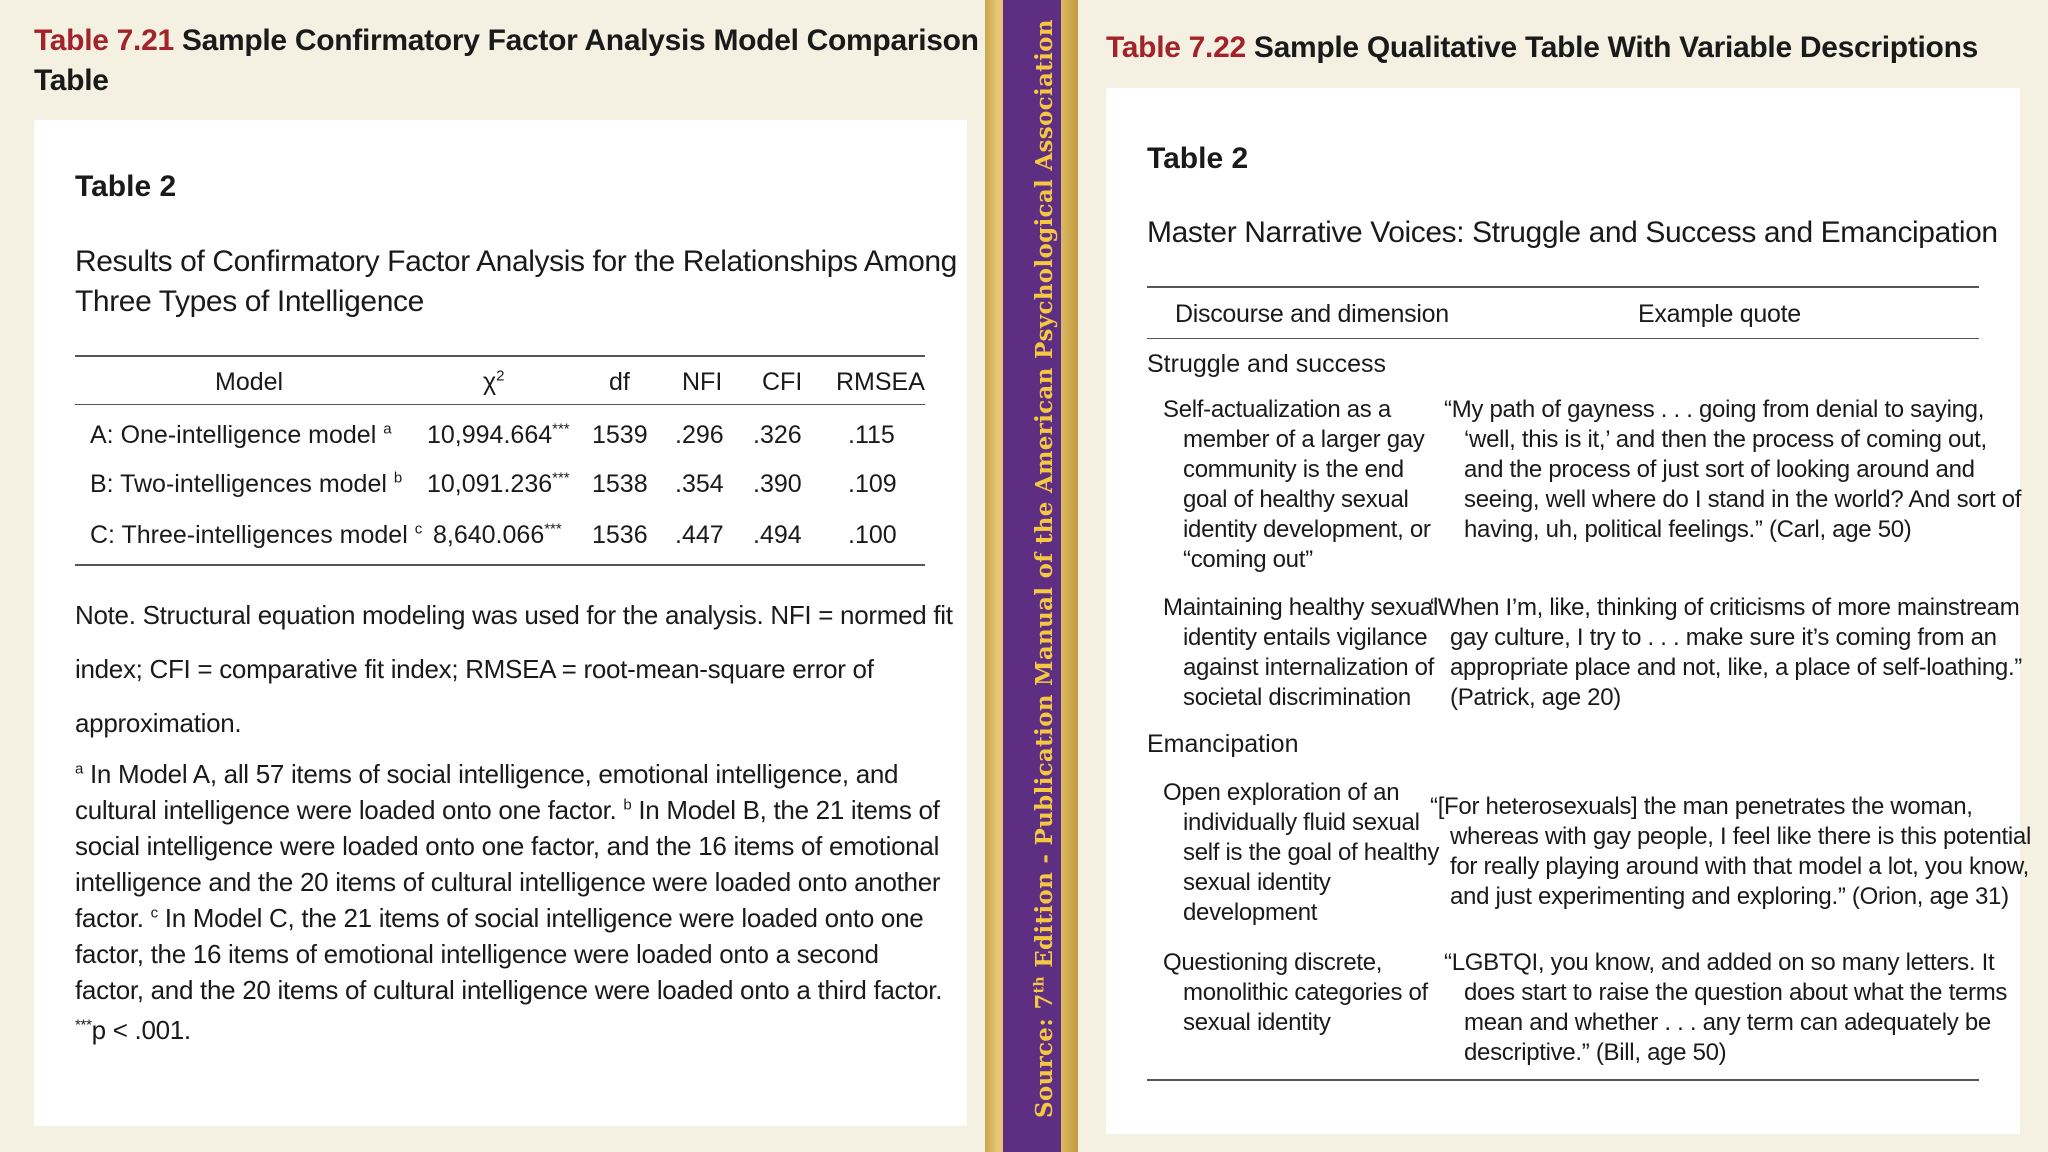  What do you see at coordinates (500, 356) in the screenshot?
I see `left-table-top-rule` at bounding box center [500, 356].